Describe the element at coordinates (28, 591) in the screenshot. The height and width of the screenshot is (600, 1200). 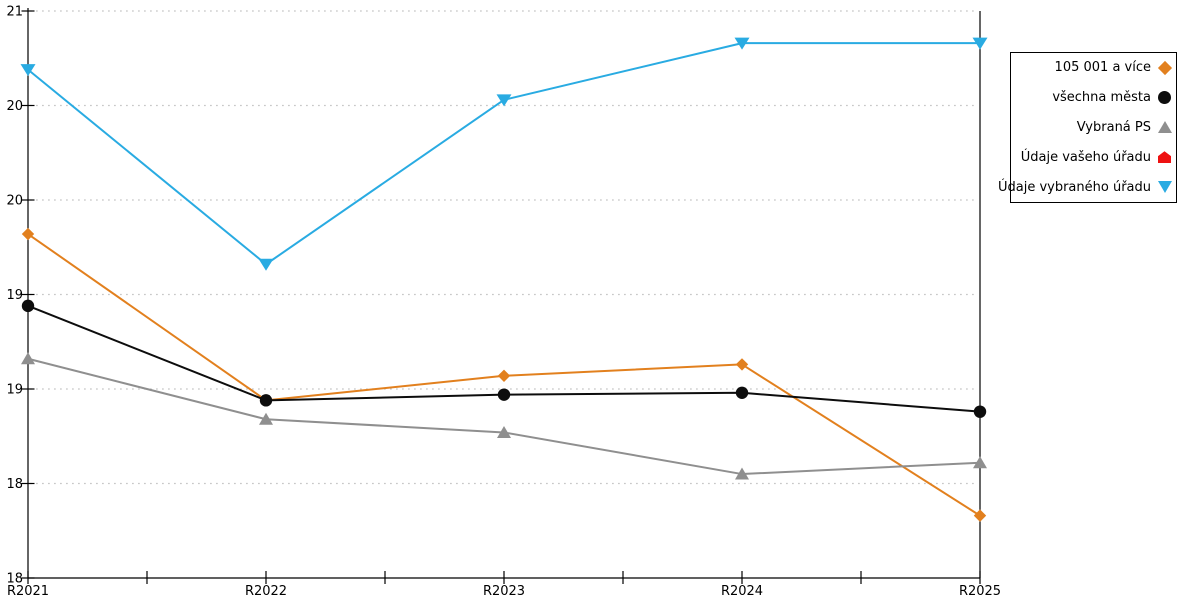
I see `x-tick-label: R2021` at that location.